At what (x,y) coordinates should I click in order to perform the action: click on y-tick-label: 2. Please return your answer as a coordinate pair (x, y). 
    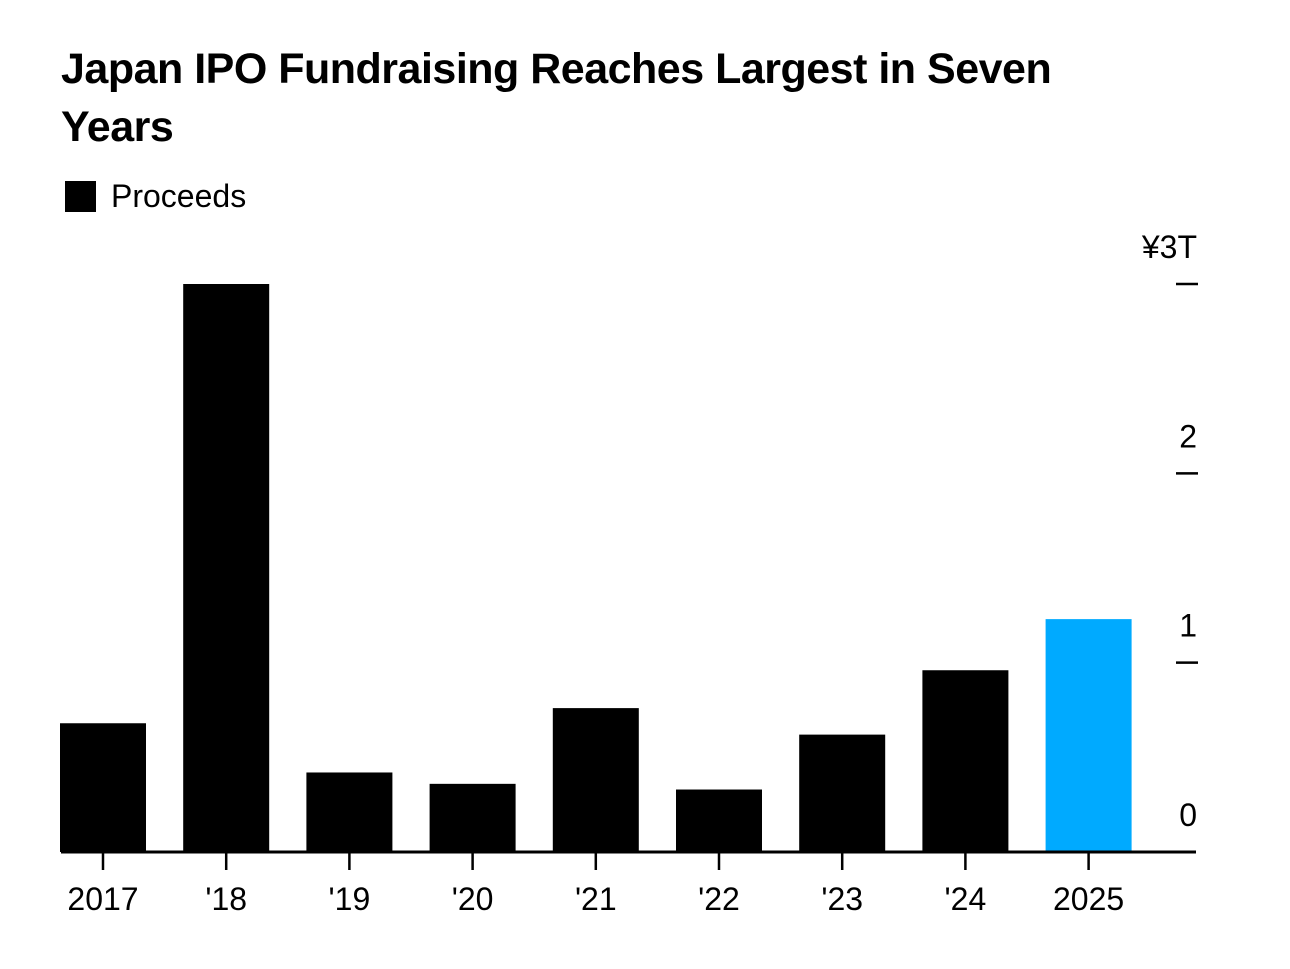
    Looking at the image, I should click on (1188, 436).